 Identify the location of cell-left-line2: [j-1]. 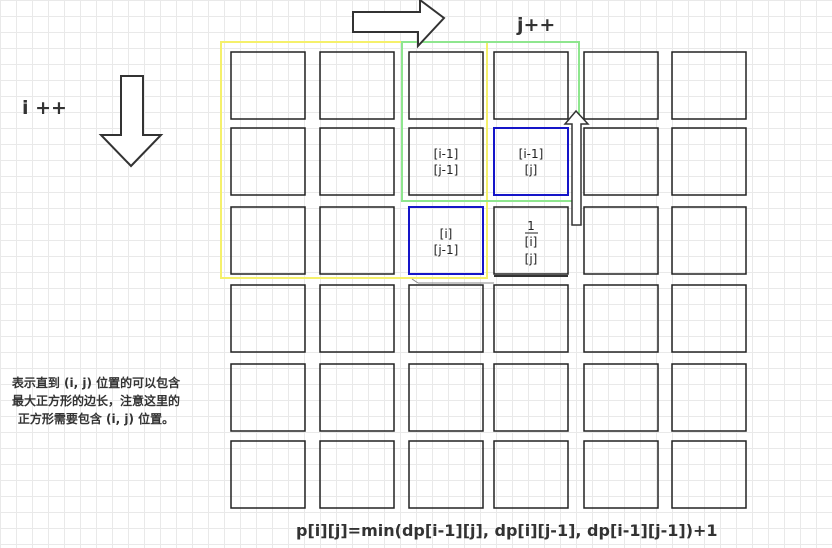
(446, 250).